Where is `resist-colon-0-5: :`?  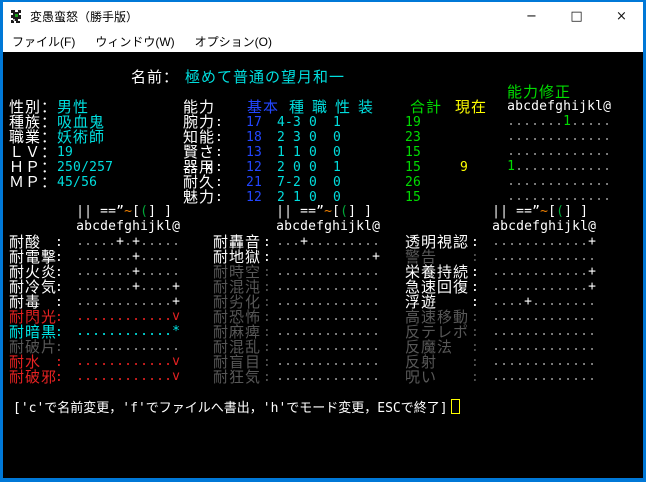 resist-colon-0-5: : is located at coordinates (59, 317).